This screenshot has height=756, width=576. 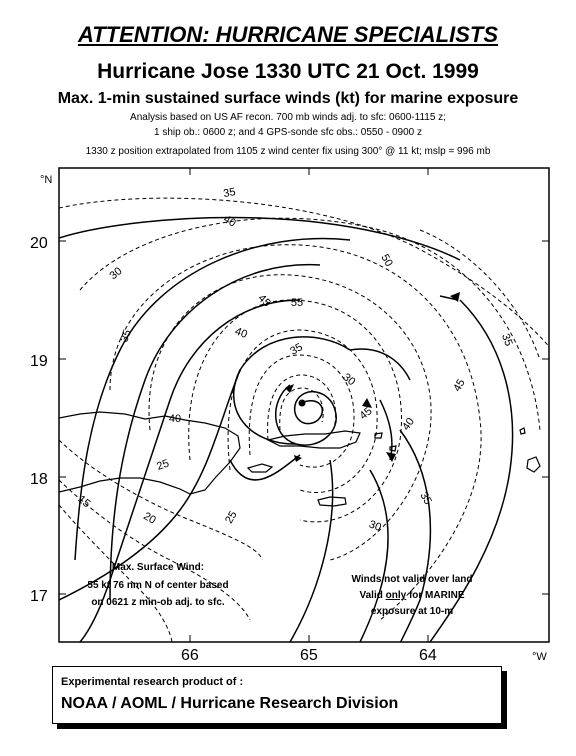 I want to click on footer-credit-label: Experimental research product of :, so click(x=152, y=682).